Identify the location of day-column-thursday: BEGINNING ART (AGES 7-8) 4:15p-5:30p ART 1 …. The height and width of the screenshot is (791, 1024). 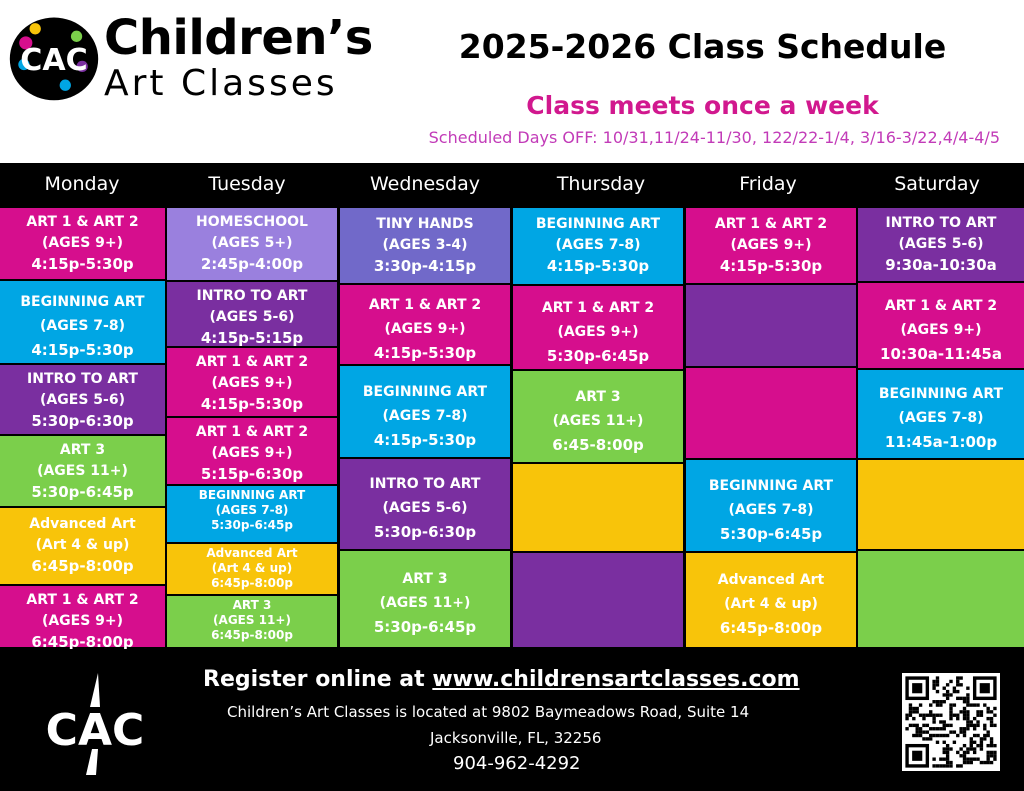
(598, 428).